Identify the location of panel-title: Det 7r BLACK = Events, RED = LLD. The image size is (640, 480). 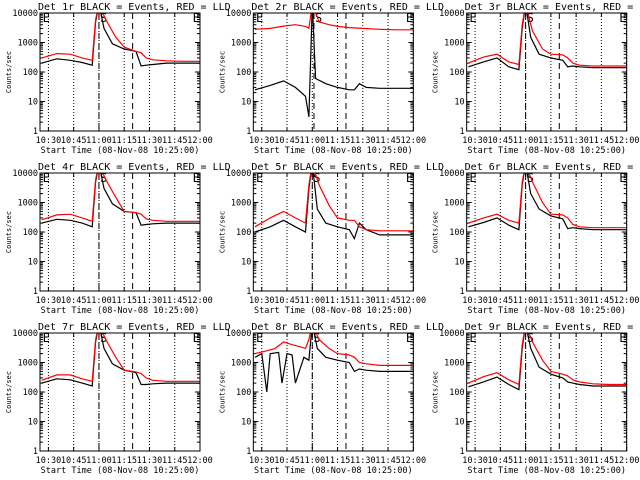
(134, 327).